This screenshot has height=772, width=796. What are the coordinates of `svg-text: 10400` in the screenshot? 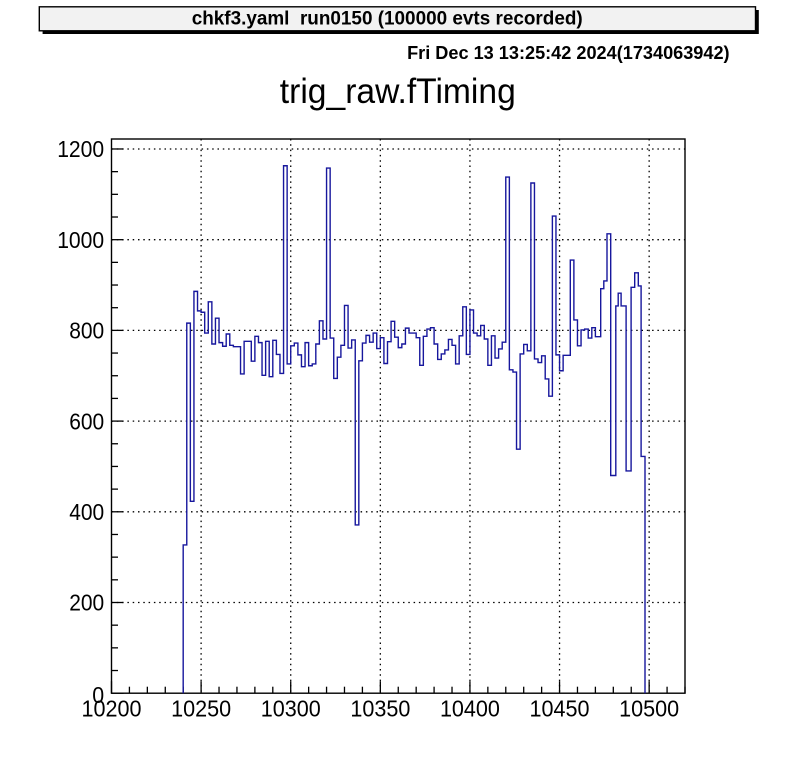 It's located at (470, 709).